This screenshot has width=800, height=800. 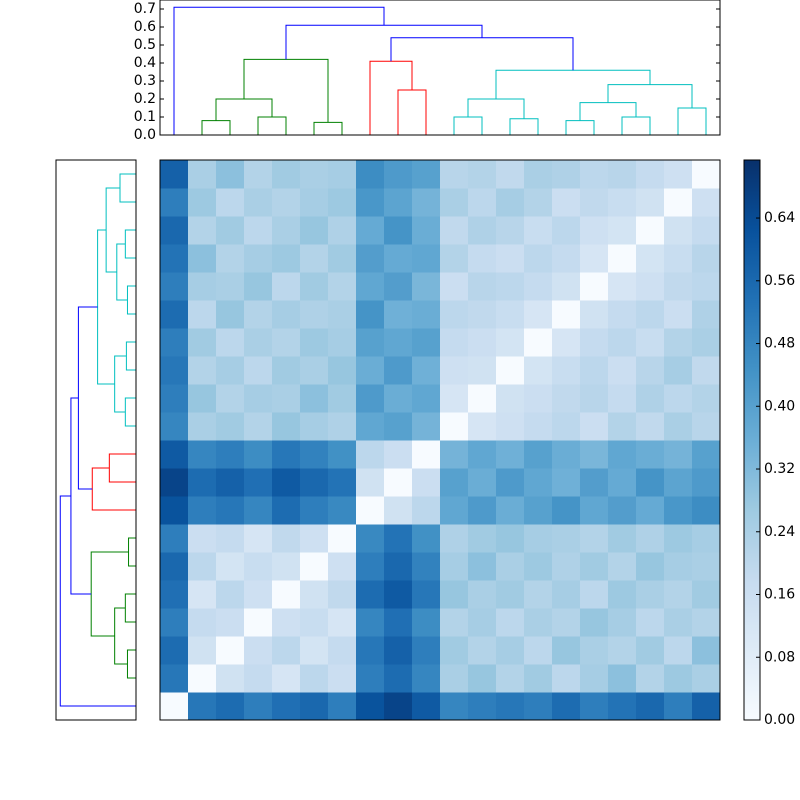 I want to click on y-tick-label: 0.4, so click(x=145, y=63).